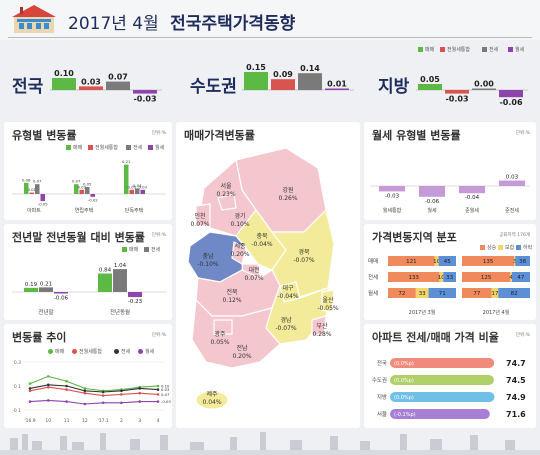 Image resolution: width=540 pixels, height=455 pixels. Describe the element at coordinates (288, 296) in the screenshot. I see `map-region-value: -0.04%` at that location.